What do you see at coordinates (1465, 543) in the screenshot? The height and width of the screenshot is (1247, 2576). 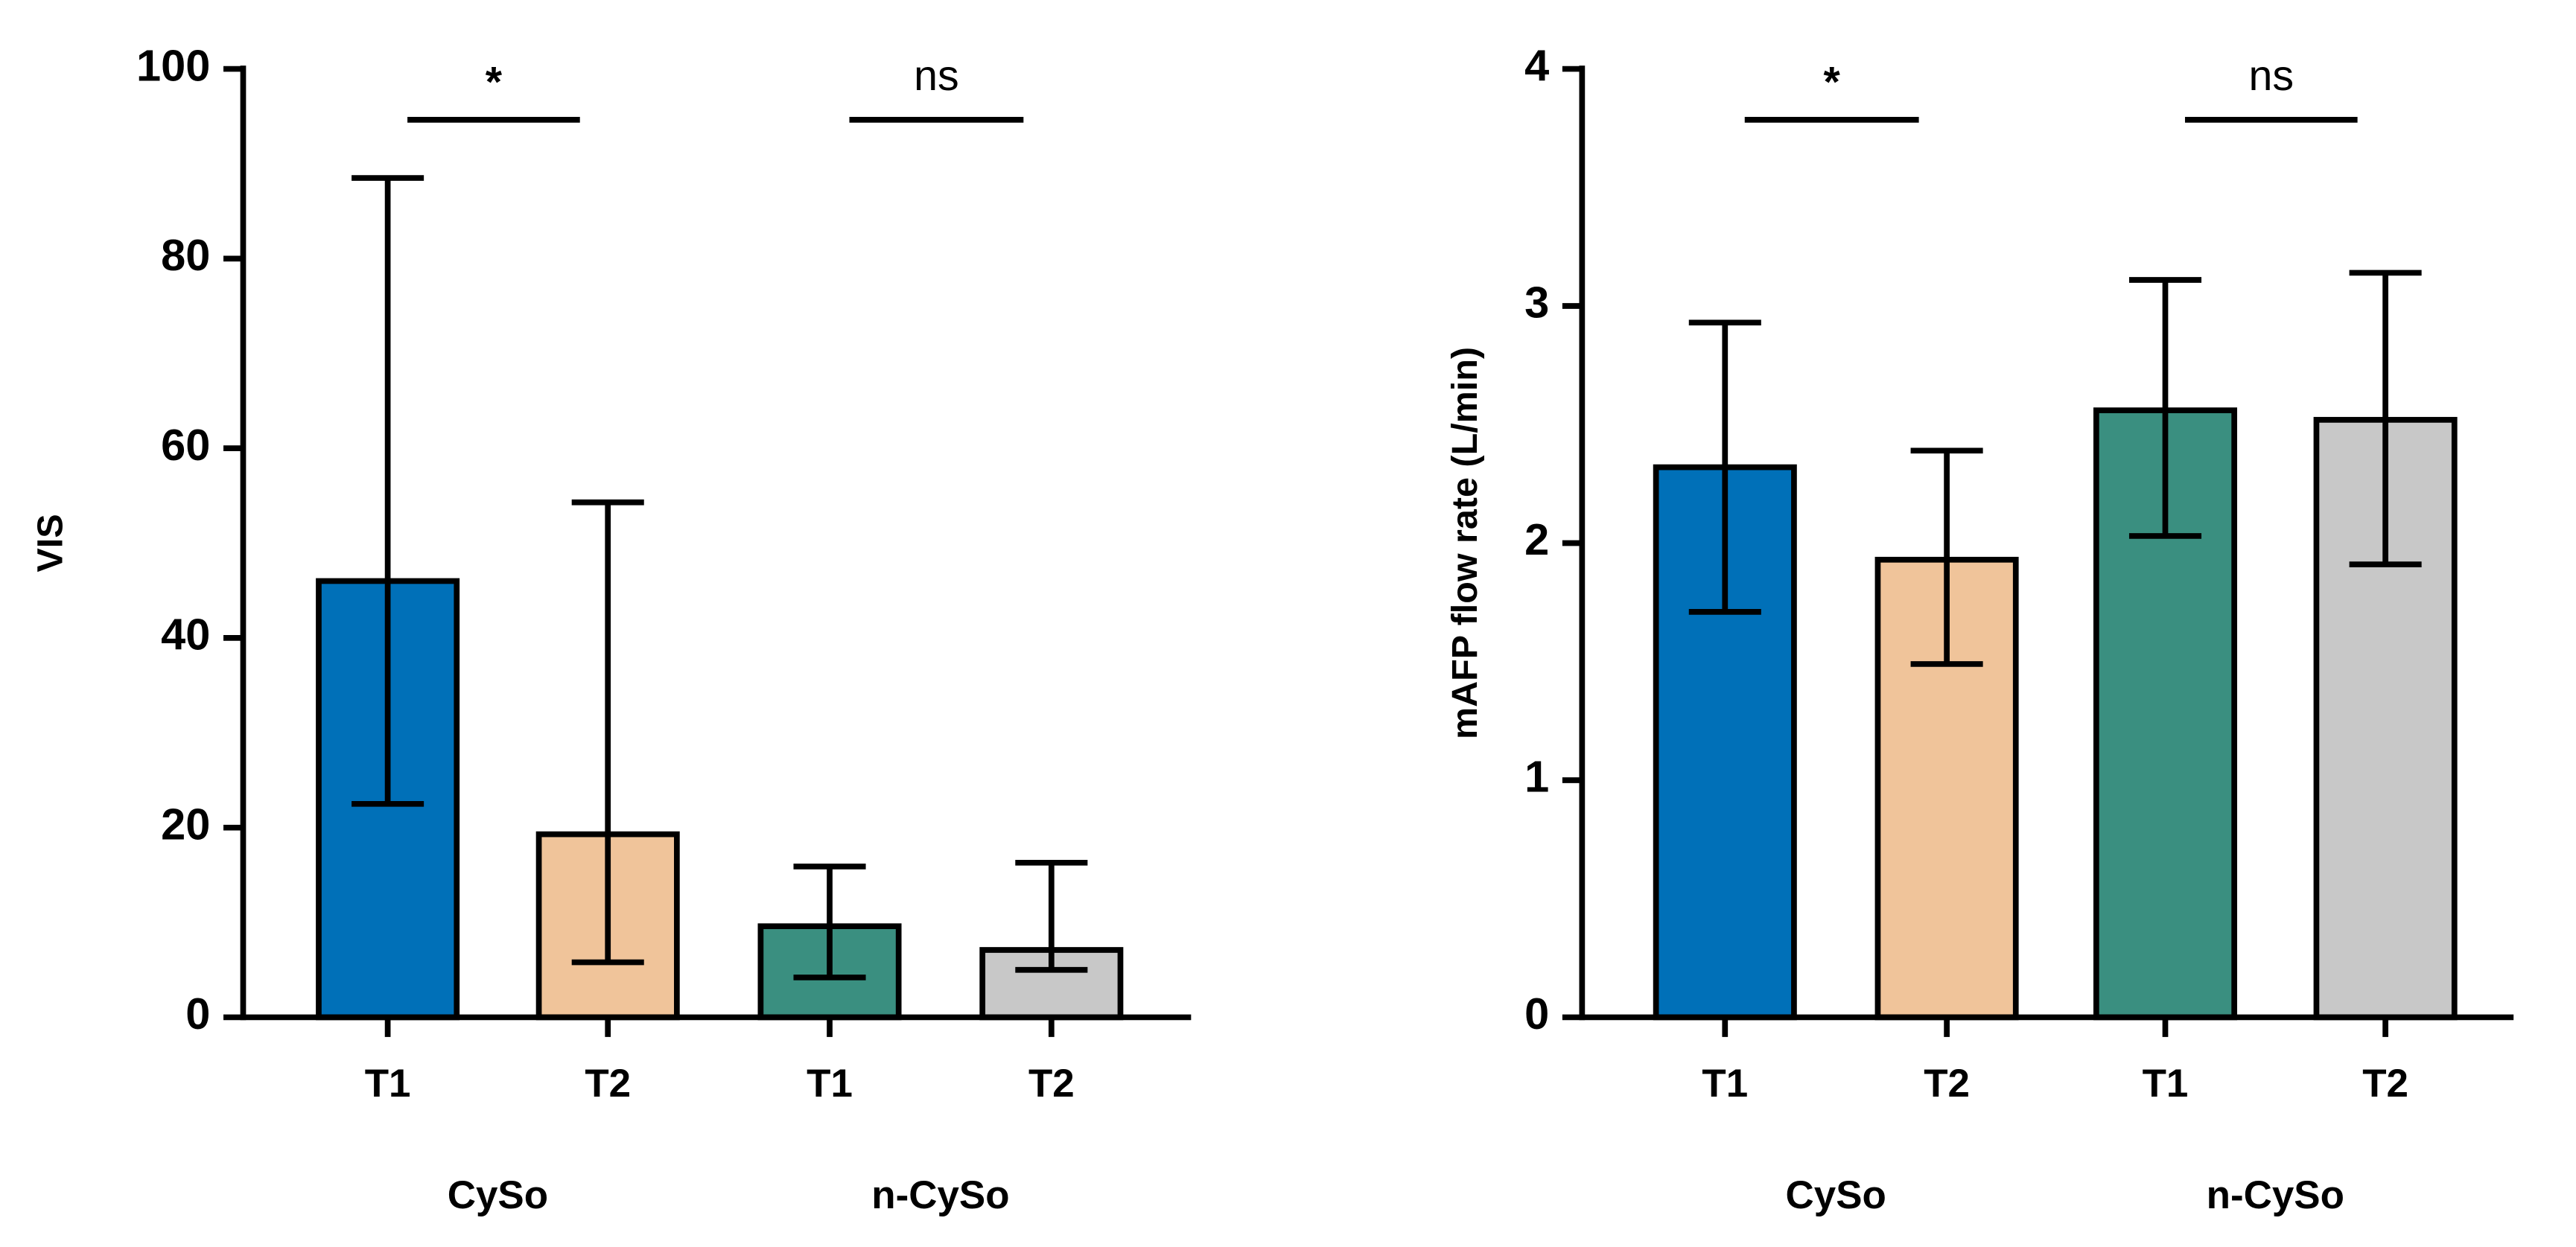 I see `y-axis-label: mAFP flow rate (L/min)` at bounding box center [1465, 543].